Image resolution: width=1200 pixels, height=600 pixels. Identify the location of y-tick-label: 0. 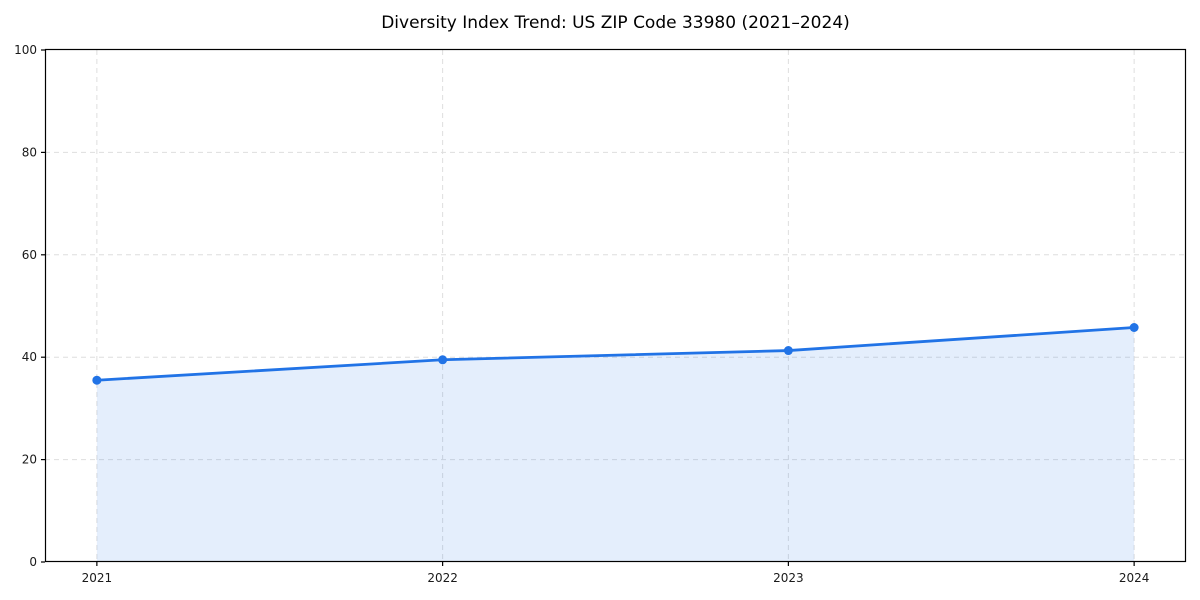
(33, 562).